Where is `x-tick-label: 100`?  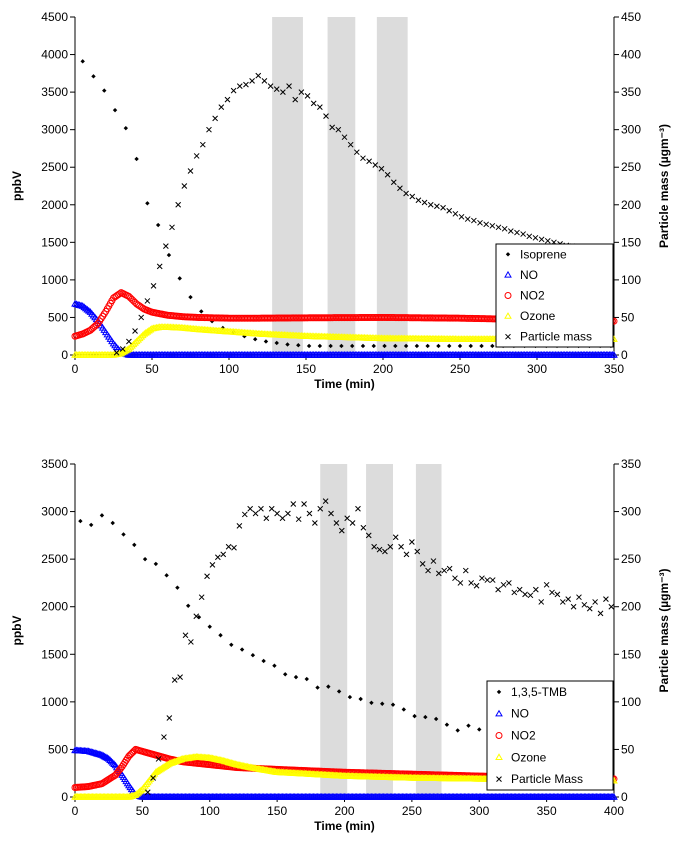 x-tick-label: 100 is located at coordinates (229, 369).